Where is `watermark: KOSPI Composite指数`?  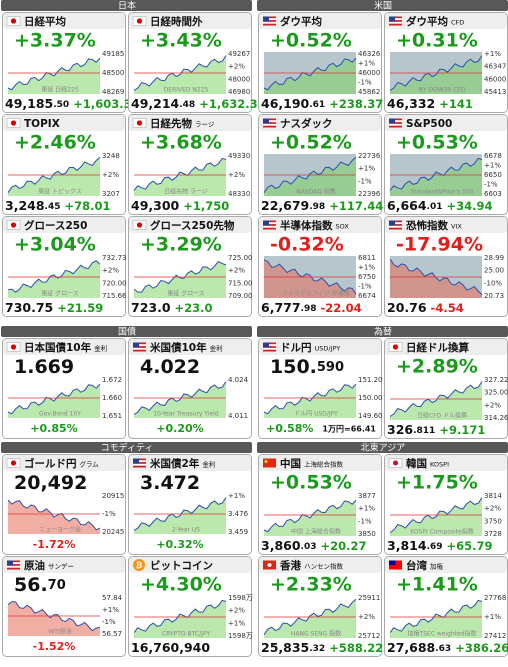
watermark: KOSPI Composite指数 is located at coordinates (441, 532).